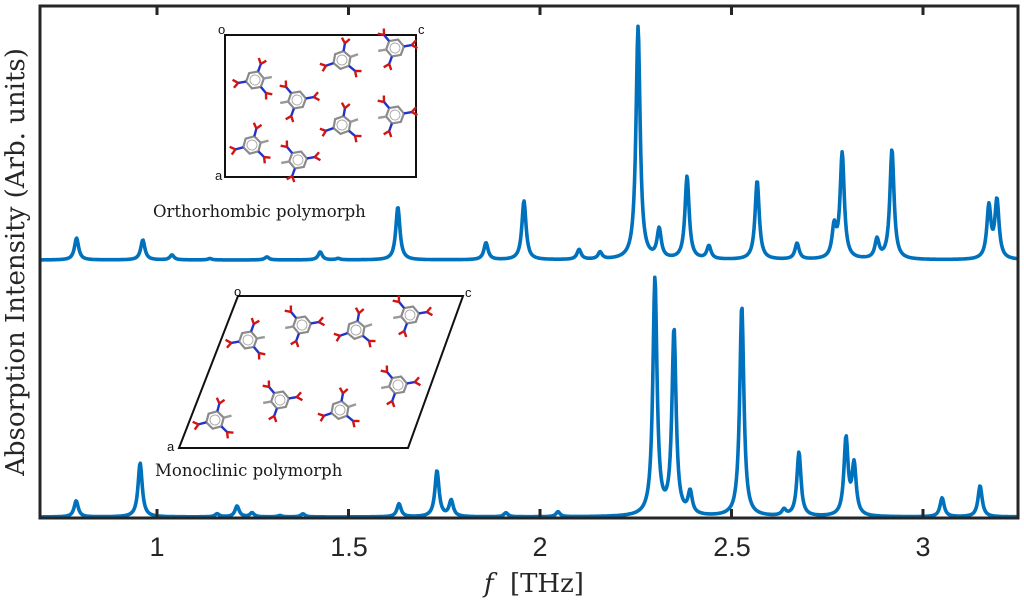 This screenshot has height=605, width=1024. What do you see at coordinates (732, 547) in the screenshot?
I see `x-tick-label: 2.5` at bounding box center [732, 547].